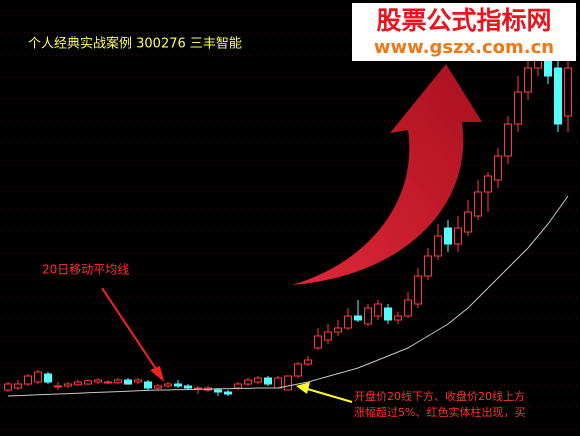 This screenshot has height=436, width=580. I want to click on chart-title: 个人经典实战案例 300276 三丰智能, so click(135, 44).